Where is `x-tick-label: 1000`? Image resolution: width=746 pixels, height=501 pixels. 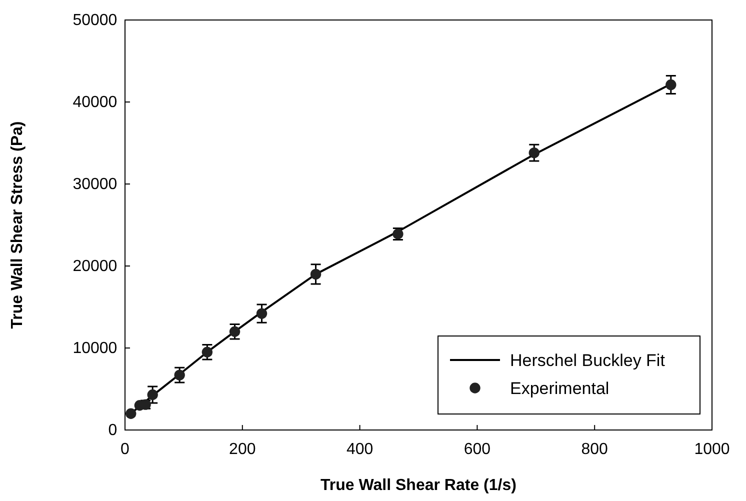 x-tick-label: 1000 is located at coordinates (712, 449).